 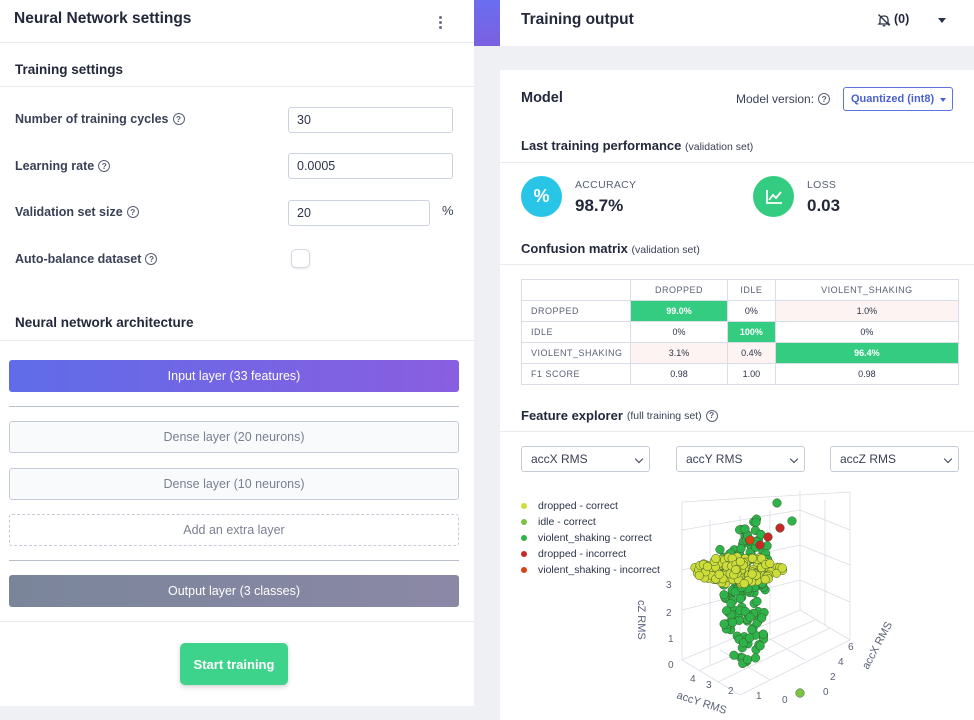 What do you see at coordinates (747, 598) in the screenshot?
I see `scatter-points` at bounding box center [747, 598].